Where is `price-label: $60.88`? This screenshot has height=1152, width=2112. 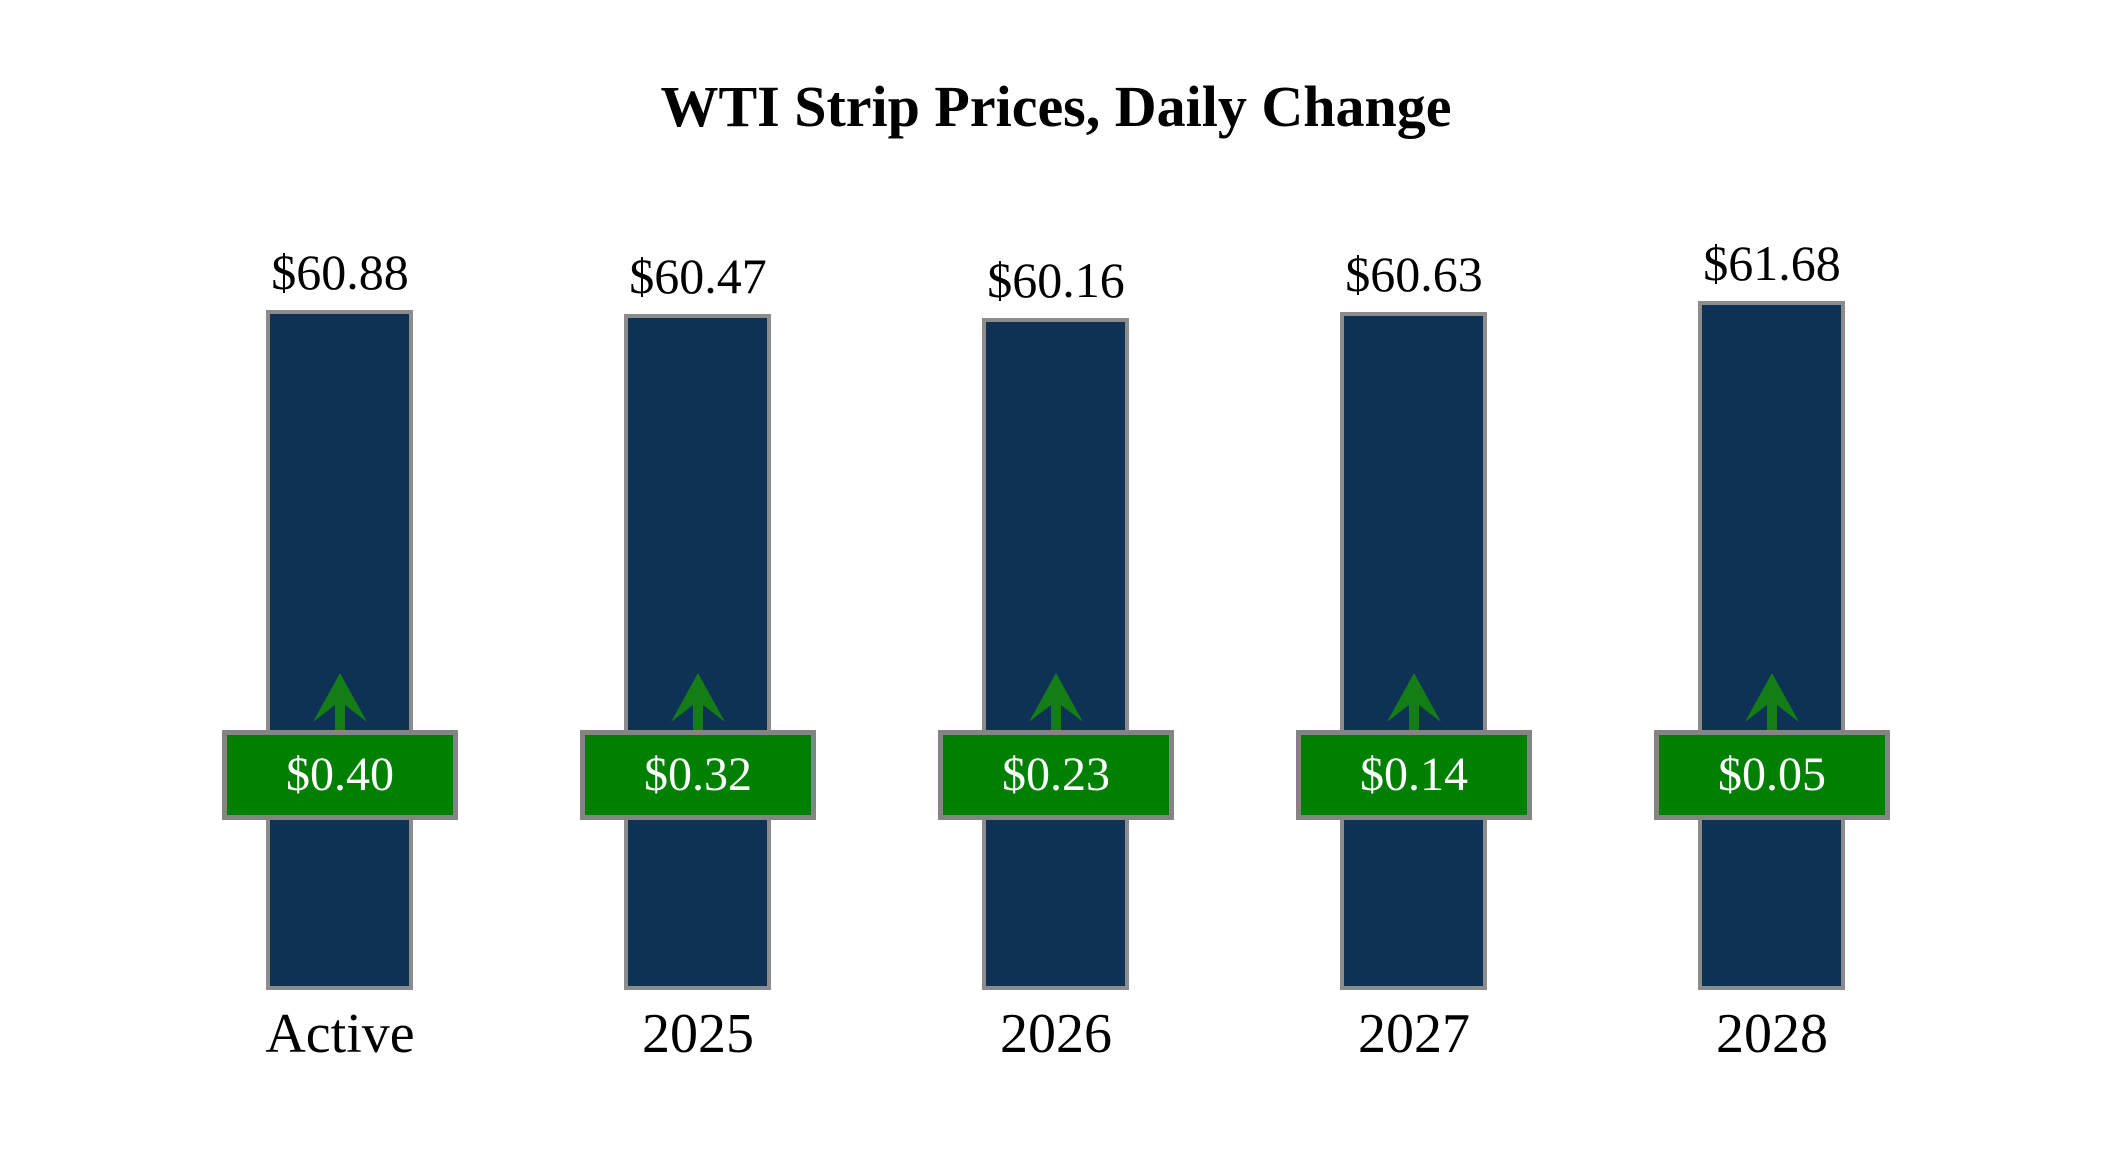 price-label: $60.88 is located at coordinates (340, 271).